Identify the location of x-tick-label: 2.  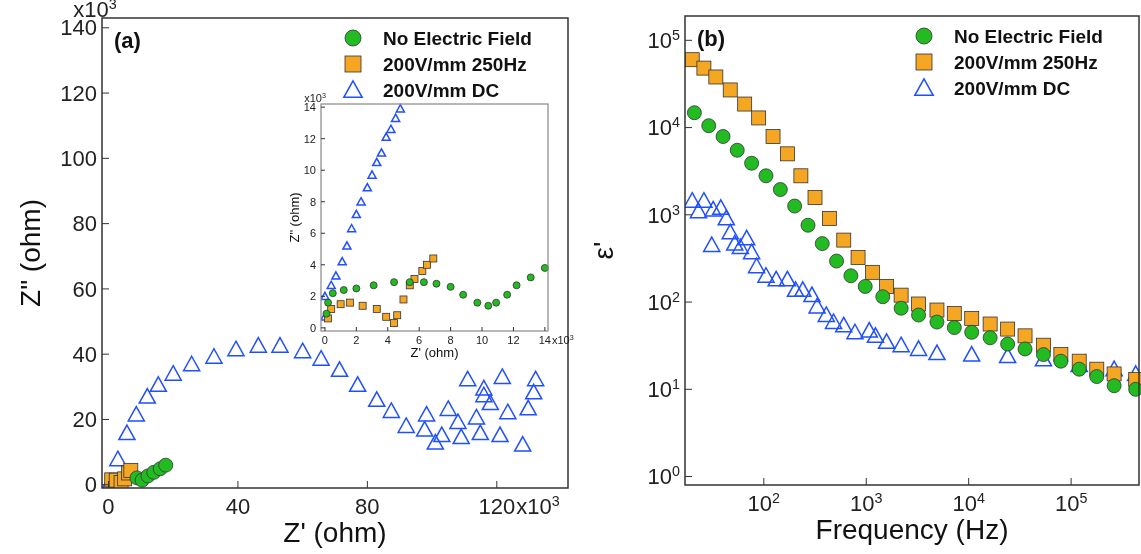
(356, 340).